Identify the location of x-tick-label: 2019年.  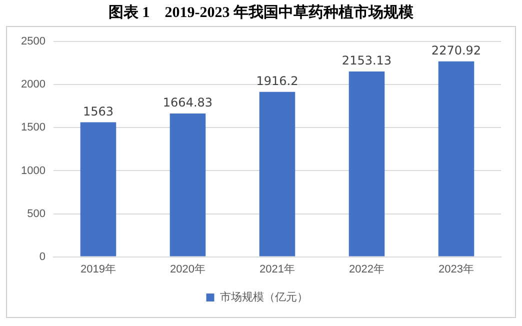
(98, 269).